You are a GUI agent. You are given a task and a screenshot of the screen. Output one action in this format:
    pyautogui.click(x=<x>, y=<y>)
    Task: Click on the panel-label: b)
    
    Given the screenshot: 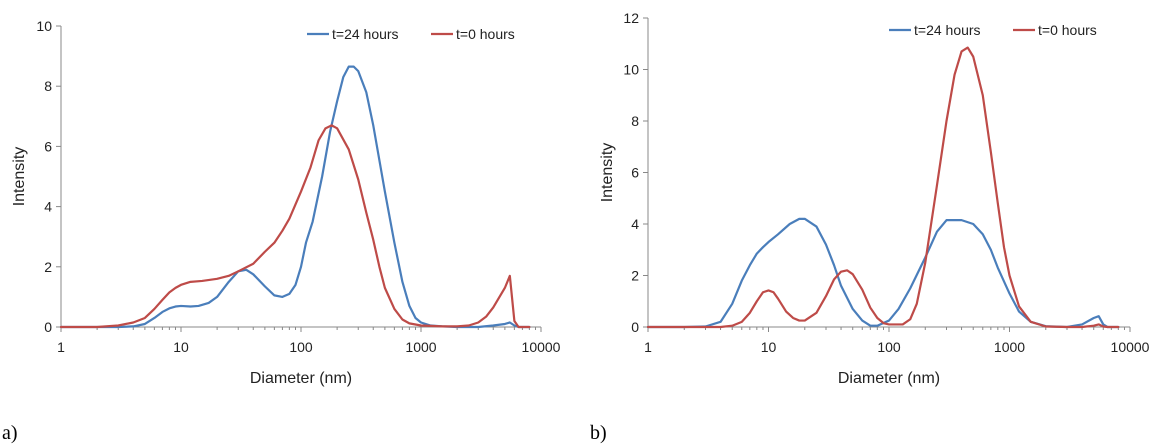 What is the action you would take?
    pyautogui.click(x=598, y=433)
    